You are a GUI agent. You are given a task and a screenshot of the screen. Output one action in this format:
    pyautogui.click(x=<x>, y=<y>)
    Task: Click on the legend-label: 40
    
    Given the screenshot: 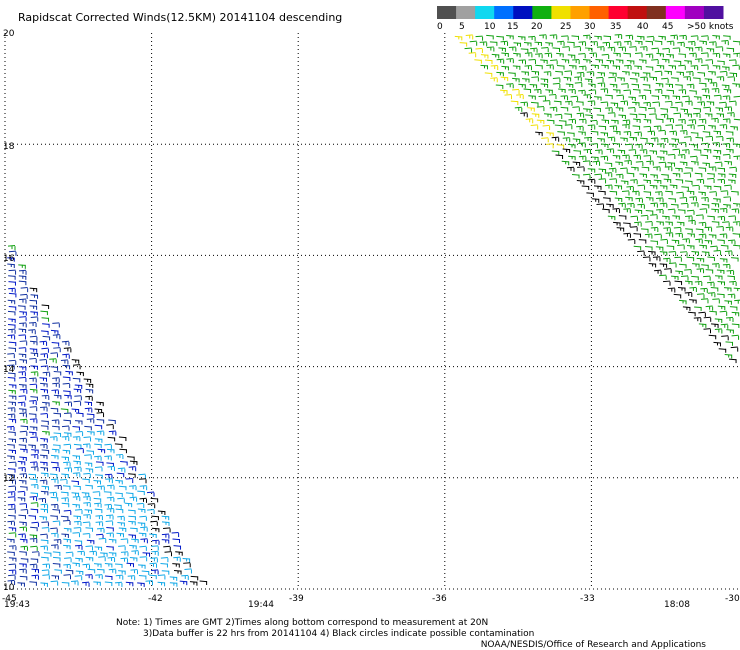 What is the action you would take?
    pyautogui.click(x=643, y=27)
    